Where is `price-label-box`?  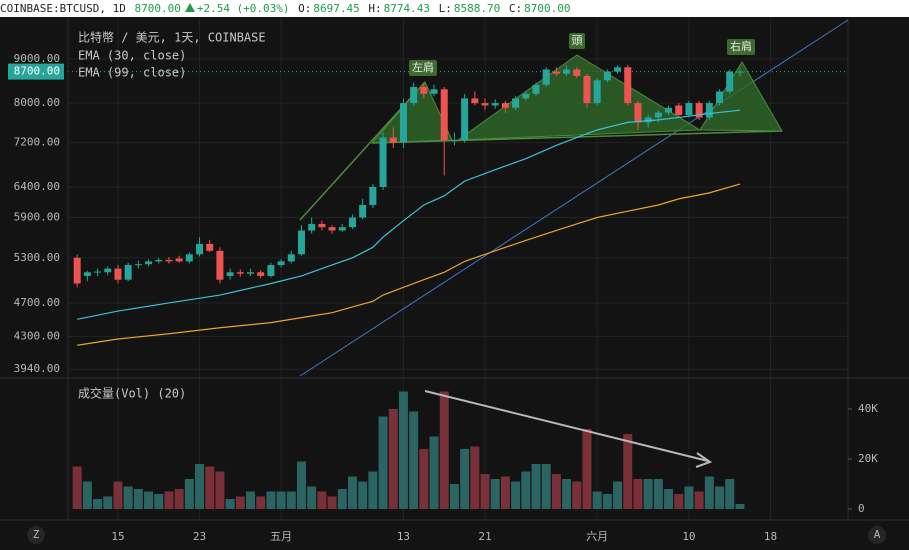
price-label-box is located at coordinates (36, 71).